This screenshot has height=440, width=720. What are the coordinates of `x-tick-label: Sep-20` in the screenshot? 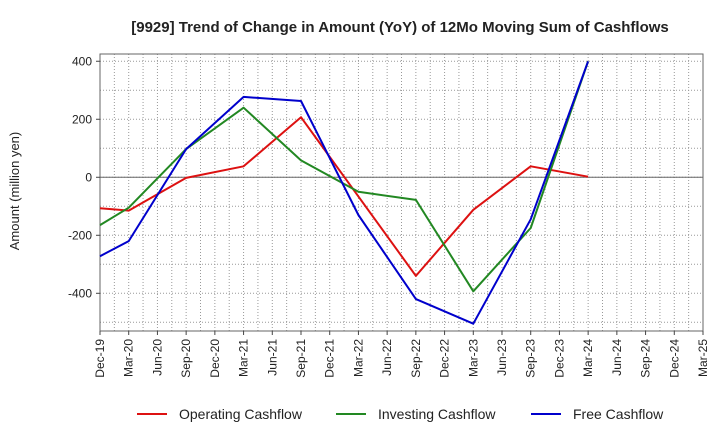 It's located at (186, 358).